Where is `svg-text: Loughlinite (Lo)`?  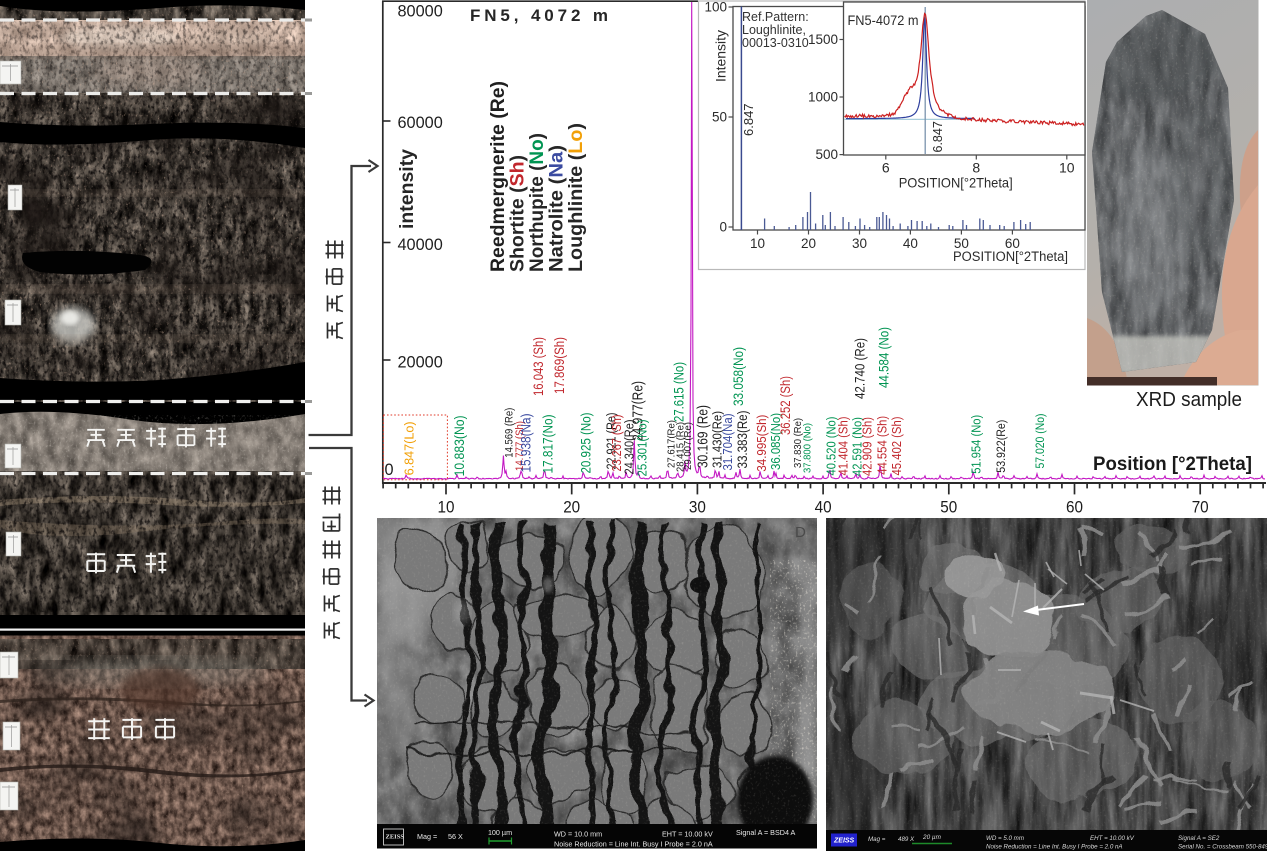
svg-text: Loughlinite (Lo) is located at coordinates (576, 197).